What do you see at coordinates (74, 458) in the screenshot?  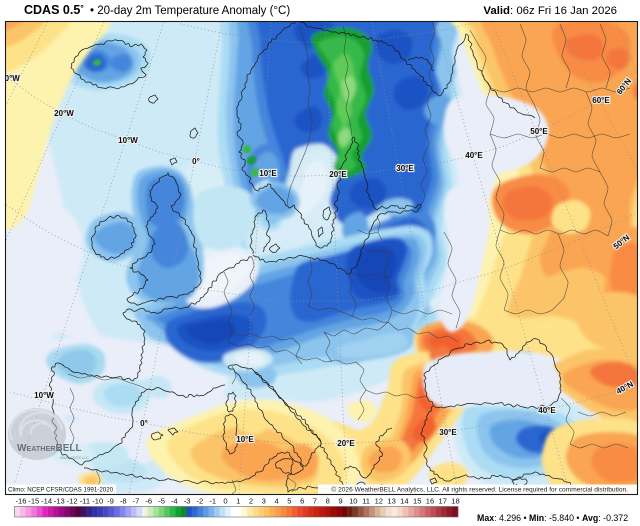 I see `svg-text: ANALYTICS LLC` at bounding box center [74, 458].